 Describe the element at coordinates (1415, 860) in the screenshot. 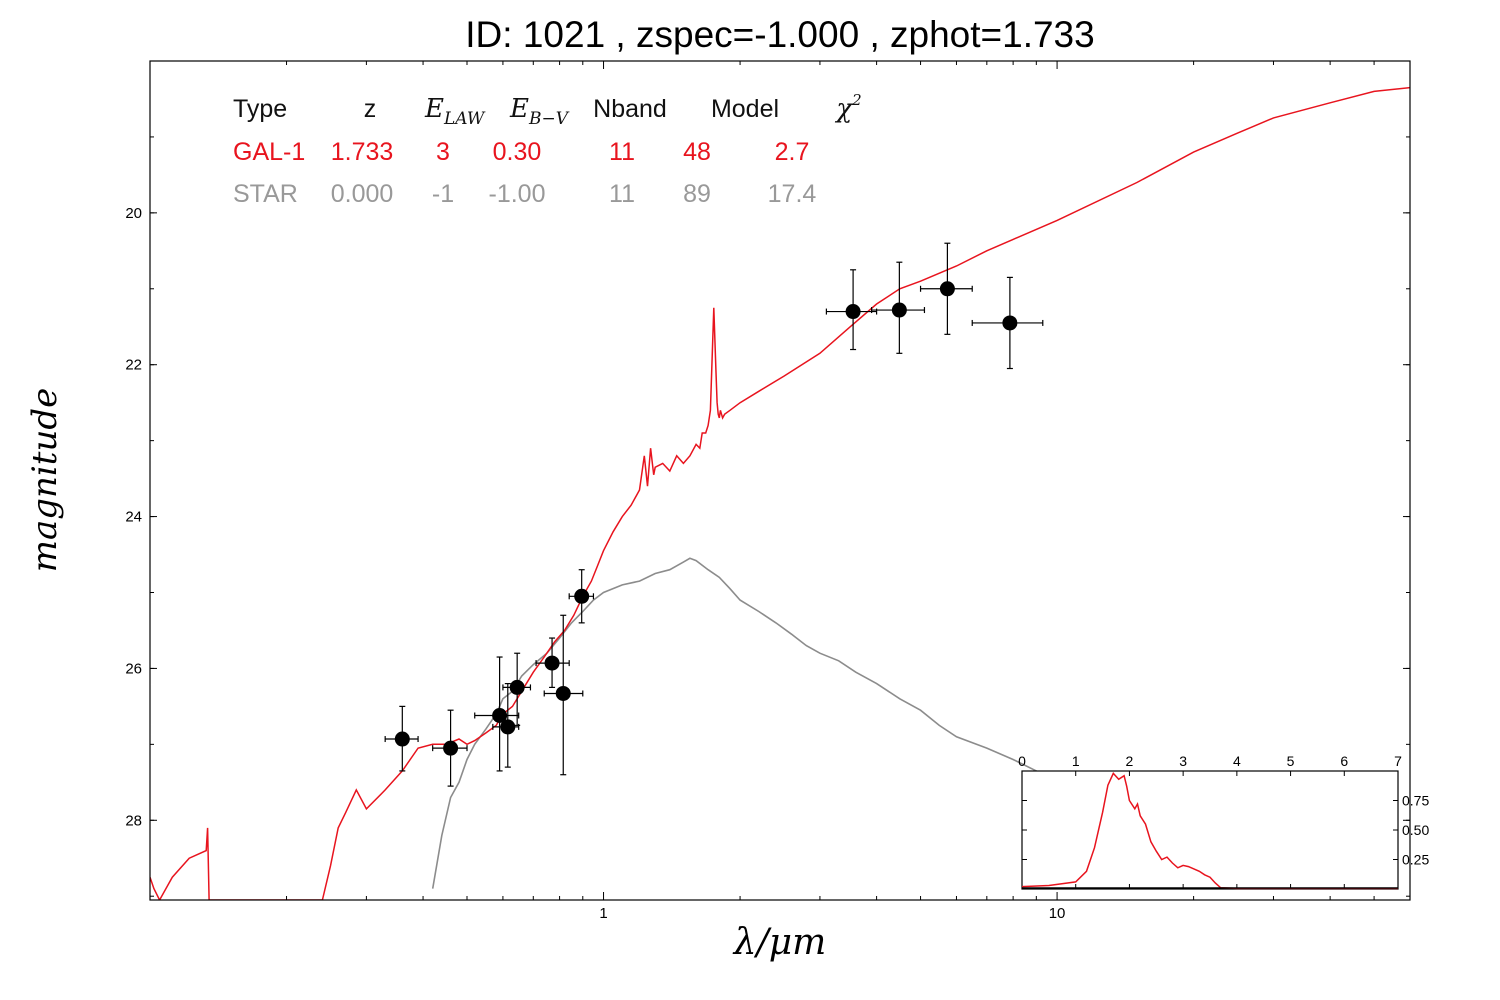

I see `inset-y-tick-label: 0.25` at that location.